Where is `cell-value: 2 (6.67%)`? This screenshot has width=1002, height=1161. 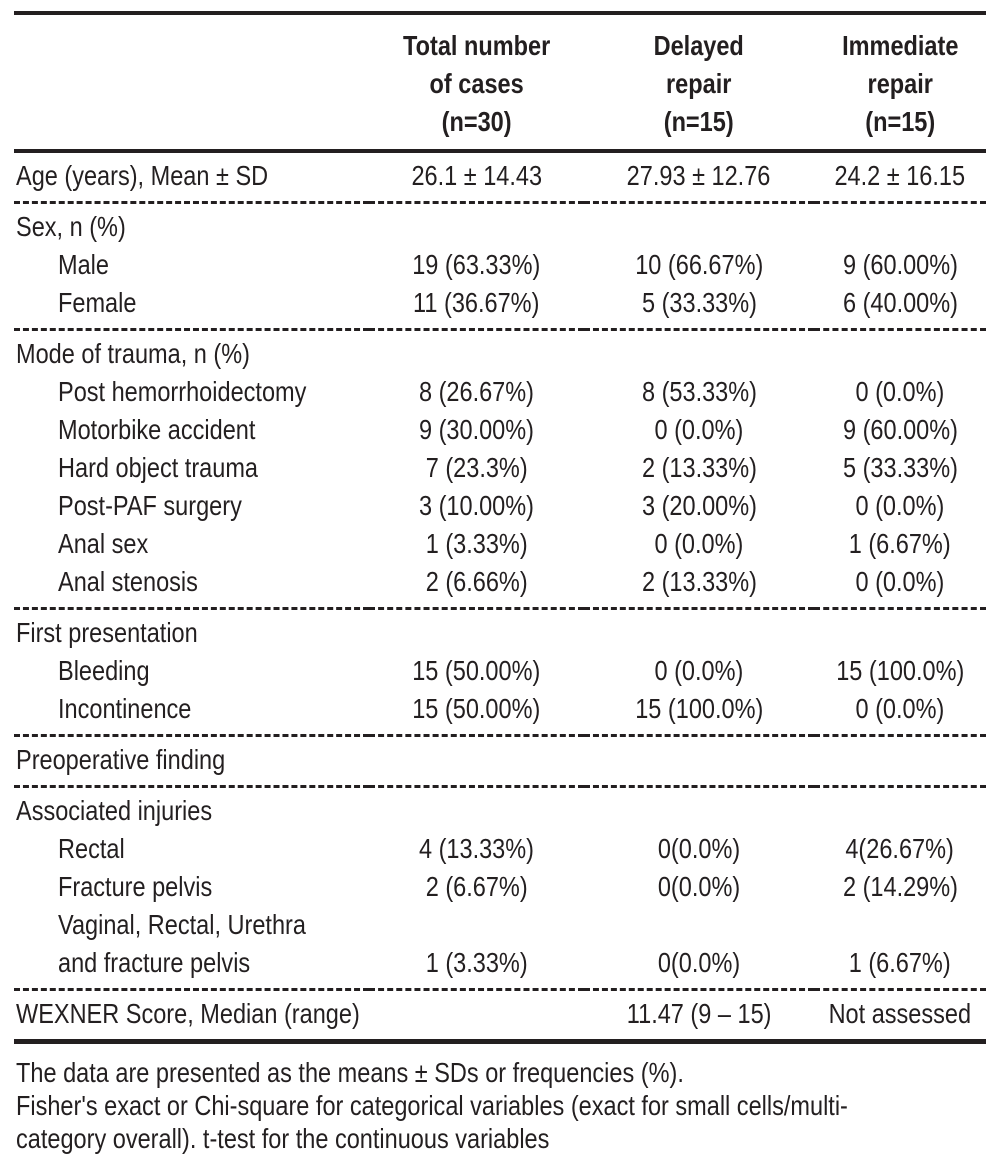
cell-value: 2 (6.67%) is located at coordinates (476, 887).